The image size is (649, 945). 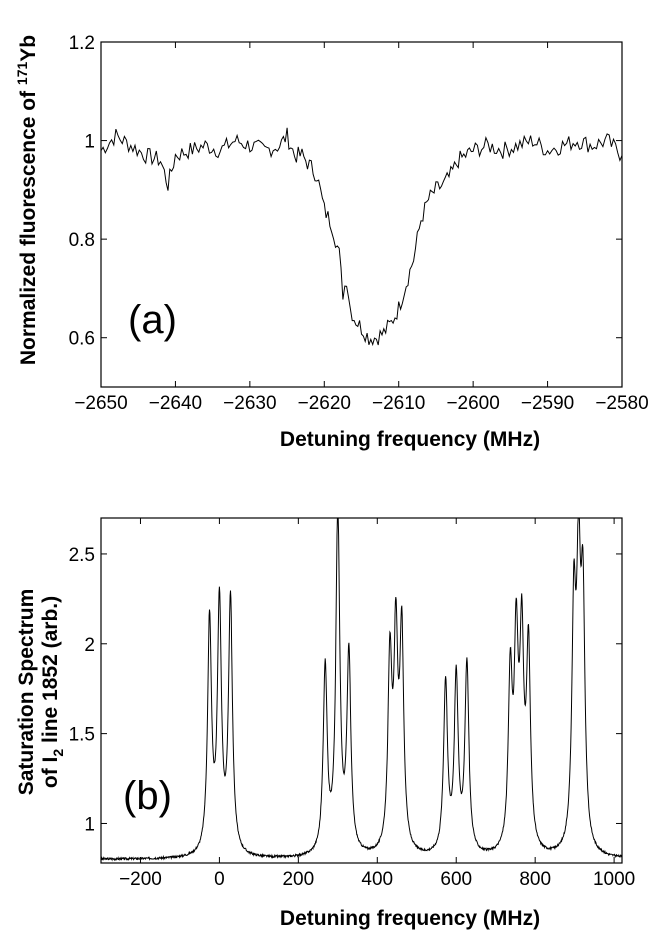 I want to click on a-xtick-label: −2640, so click(x=175, y=403).